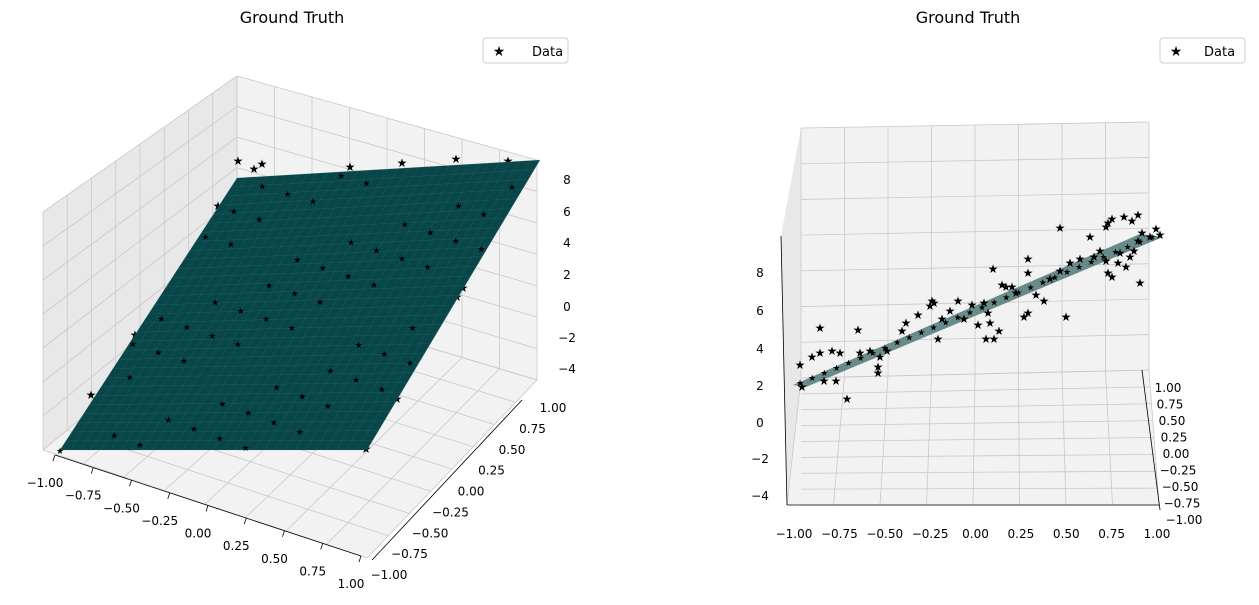  What do you see at coordinates (1176, 454) in the screenshot?
I see `right-y-tick-label: 0.00` at bounding box center [1176, 454].